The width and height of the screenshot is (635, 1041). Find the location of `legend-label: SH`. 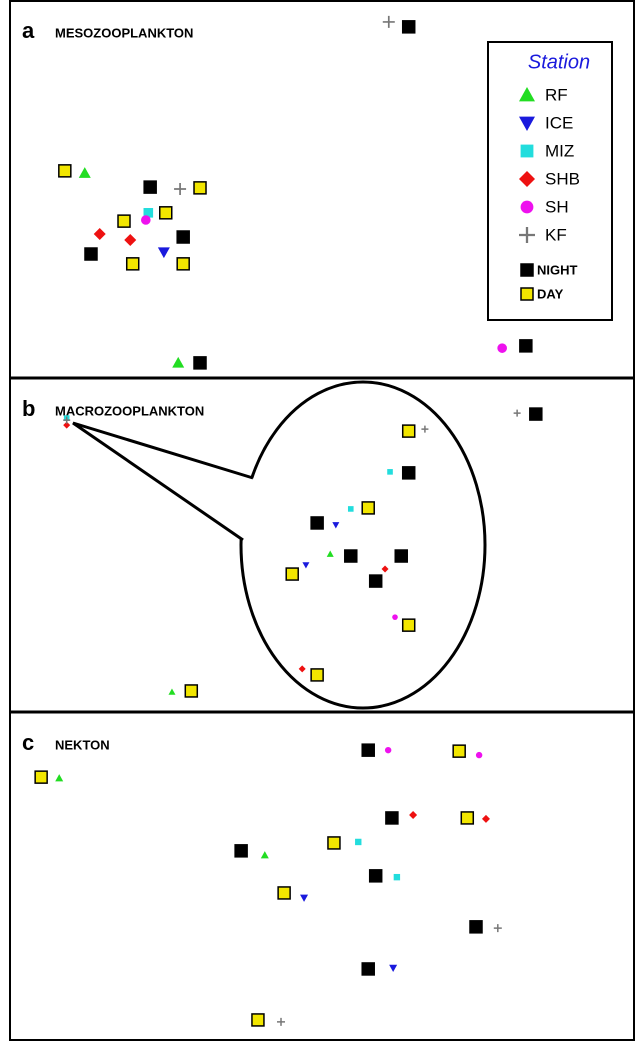

legend-label: SH is located at coordinates (557, 206).